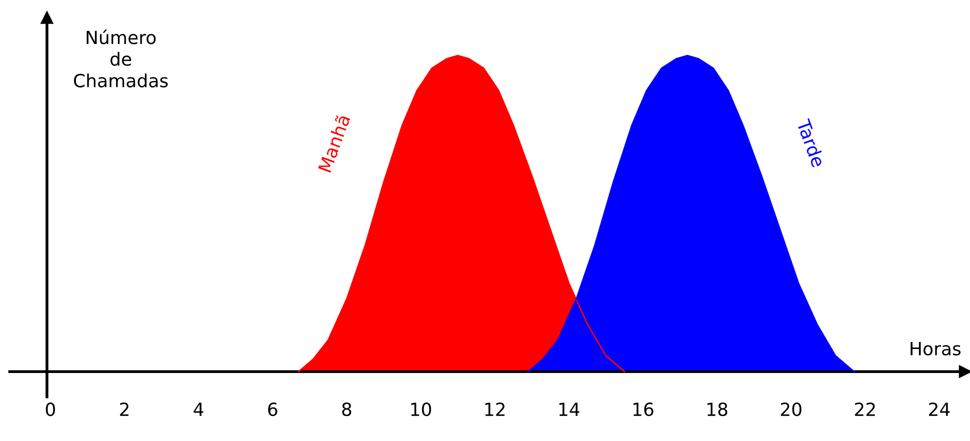  I want to click on x-tick-label: 6, so click(273, 409).